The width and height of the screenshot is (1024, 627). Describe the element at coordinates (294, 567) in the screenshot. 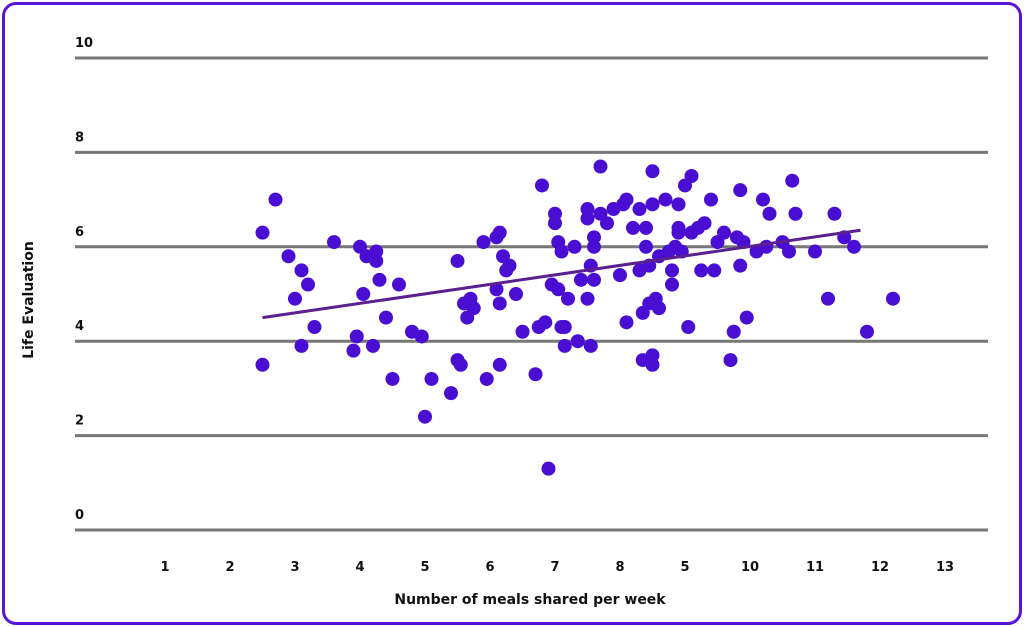

I see `x-tick-label-3: 3` at that location.